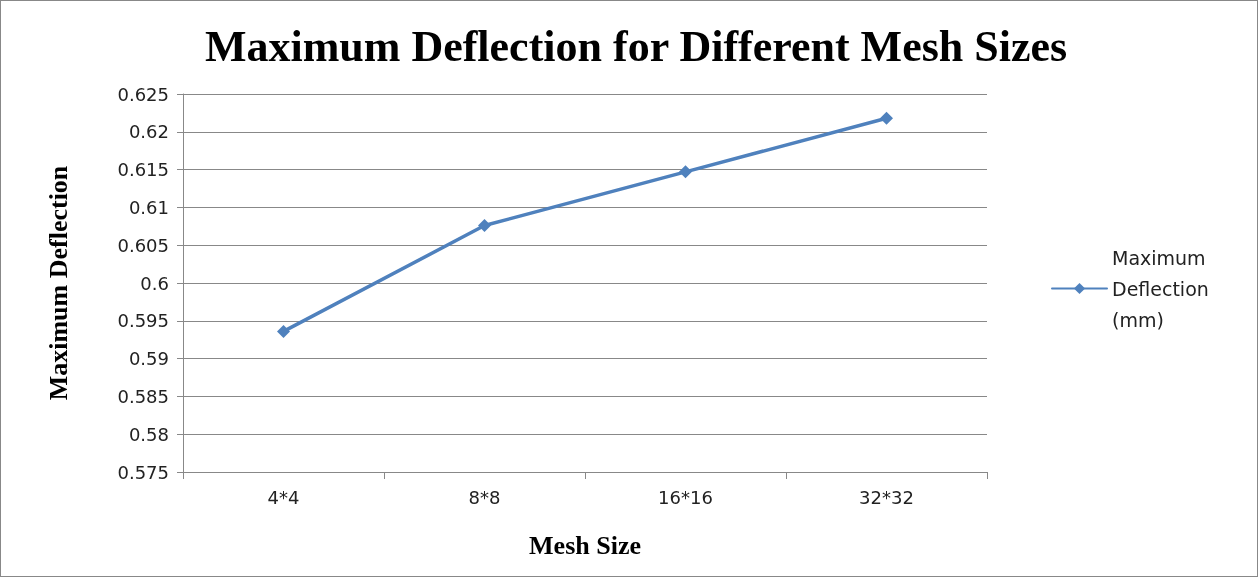  I want to click on y-tick-label: 0.59, so click(148, 359).